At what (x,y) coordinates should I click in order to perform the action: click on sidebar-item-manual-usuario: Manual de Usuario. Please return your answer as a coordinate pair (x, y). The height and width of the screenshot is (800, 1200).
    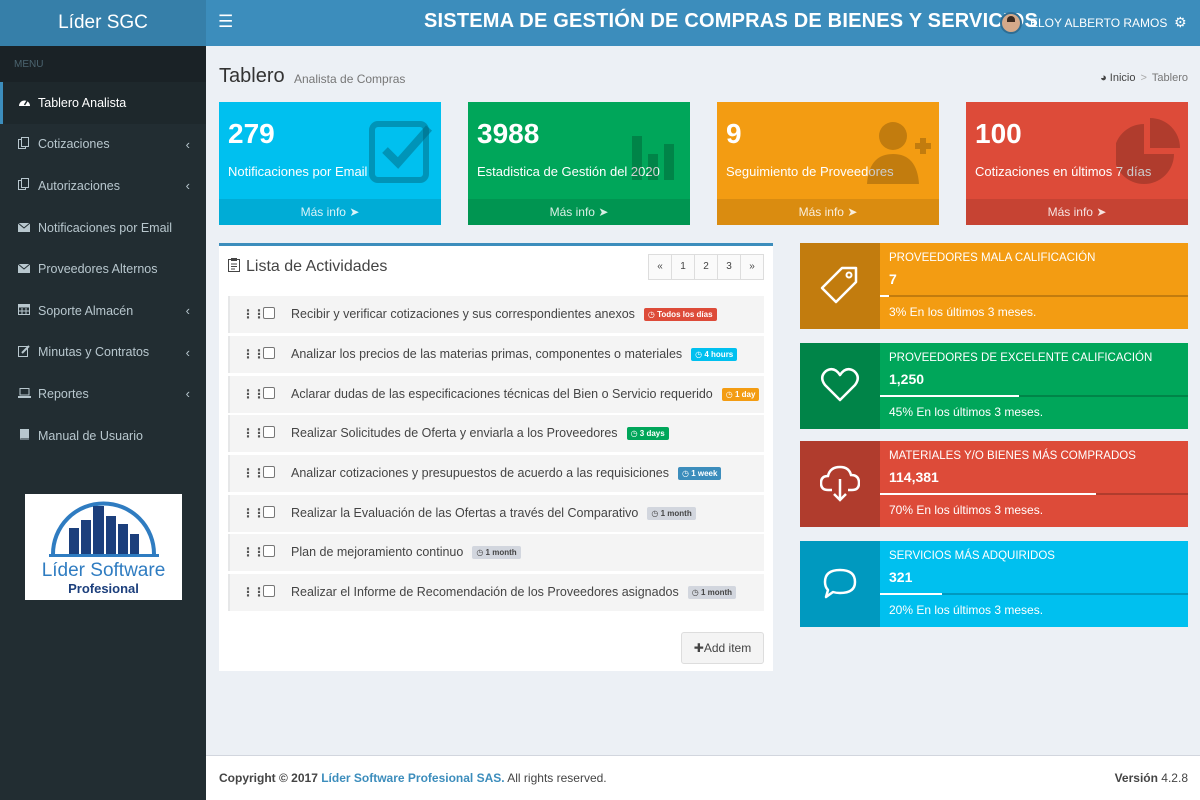
    Looking at the image, I should click on (103, 436).